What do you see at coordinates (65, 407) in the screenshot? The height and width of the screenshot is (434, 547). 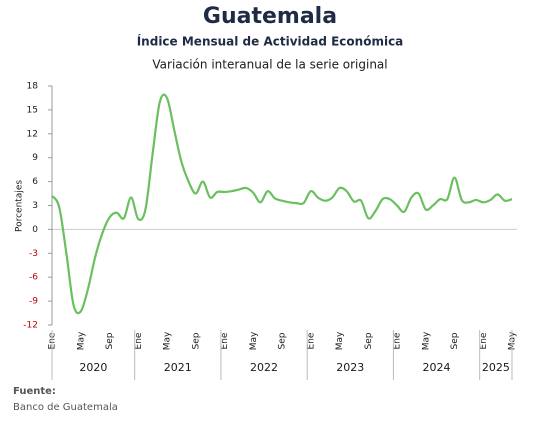 I see `source: Banco de Guatemala` at bounding box center [65, 407].